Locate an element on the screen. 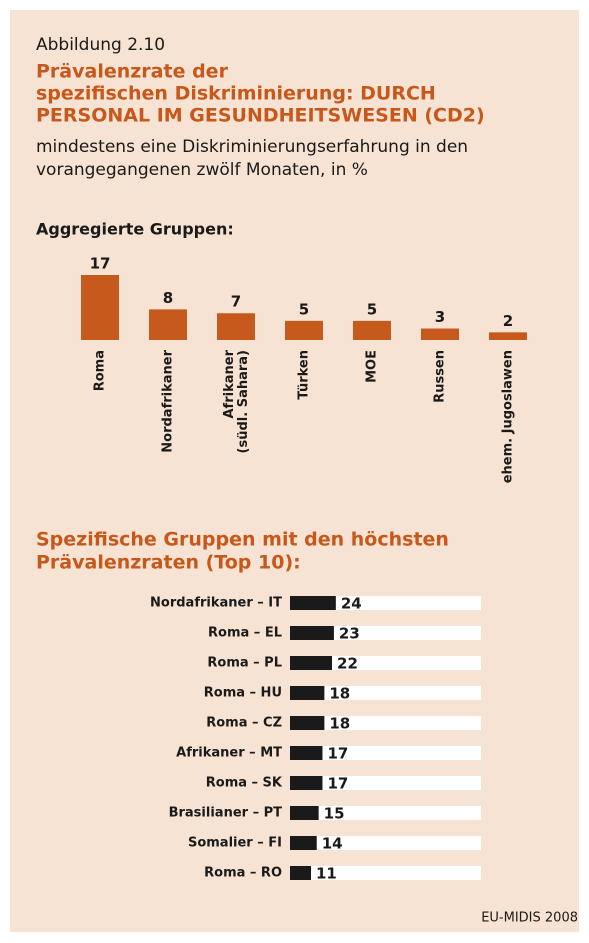 The image size is (589, 943). title-line: spezifischen Diskriminierung: DURCH is located at coordinates (236, 94).